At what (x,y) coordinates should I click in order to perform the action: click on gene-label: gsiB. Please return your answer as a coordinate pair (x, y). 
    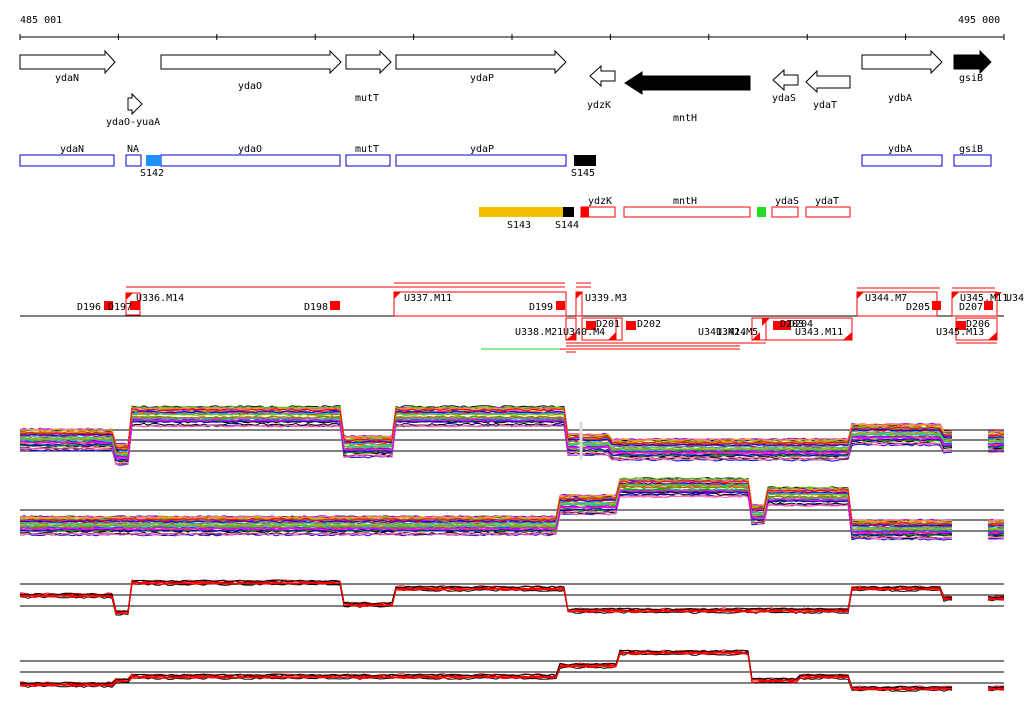
    Looking at the image, I should click on (971, 78).